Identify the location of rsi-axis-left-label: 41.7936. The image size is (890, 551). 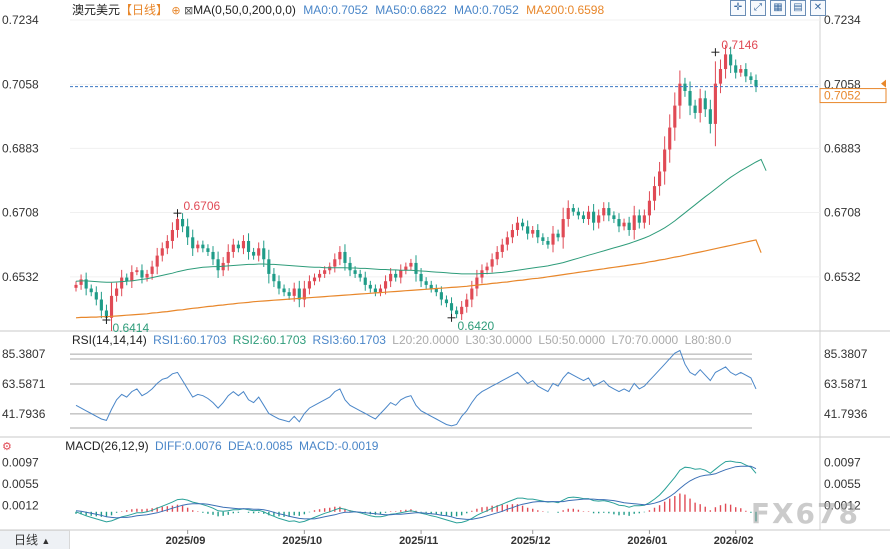
(24, 414).